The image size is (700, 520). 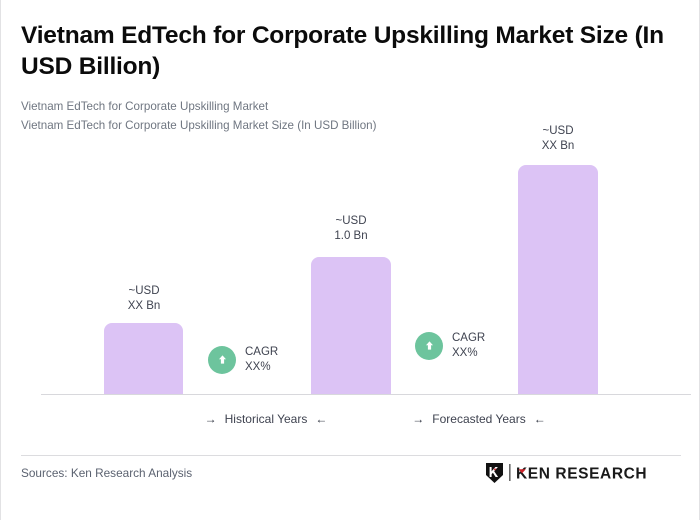 I want to click on bar-historical, so click(x=143, y=359).